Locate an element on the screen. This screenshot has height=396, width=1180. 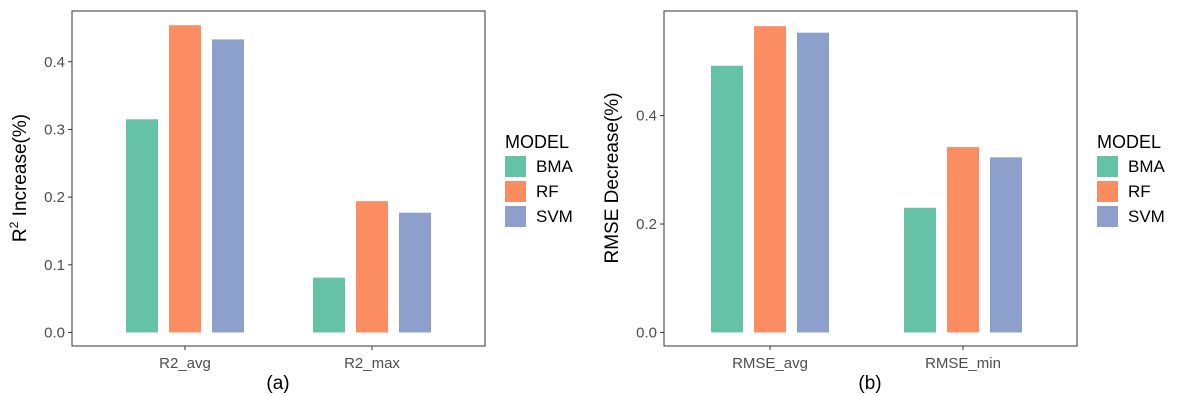
bar-rf-r2_avg is located at coordinates (185, 179).